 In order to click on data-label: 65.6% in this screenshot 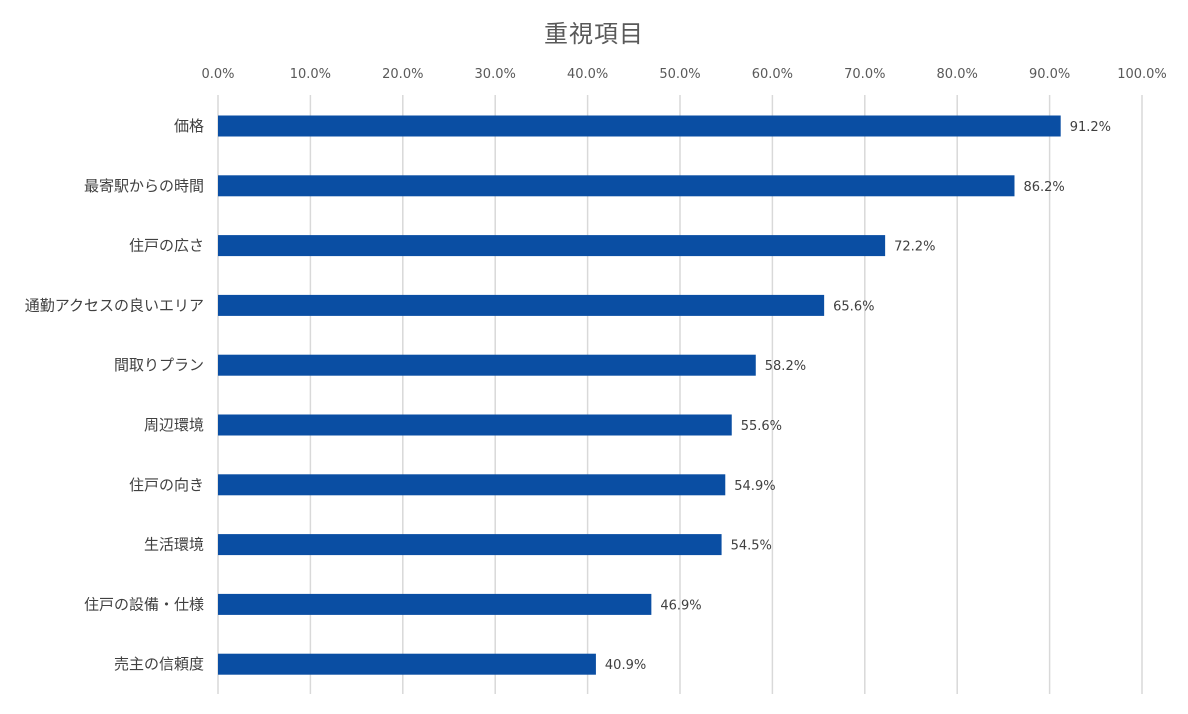, I will do `click(853, 306)`.